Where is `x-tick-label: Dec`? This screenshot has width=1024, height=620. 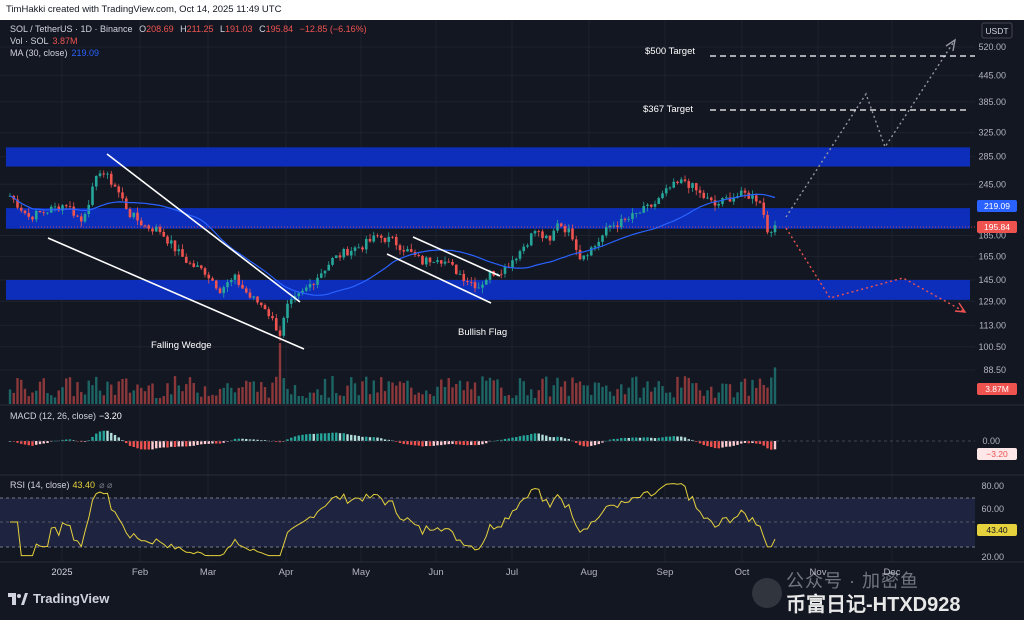
x-tick-label: Dec is located at coordinates (892, 572).